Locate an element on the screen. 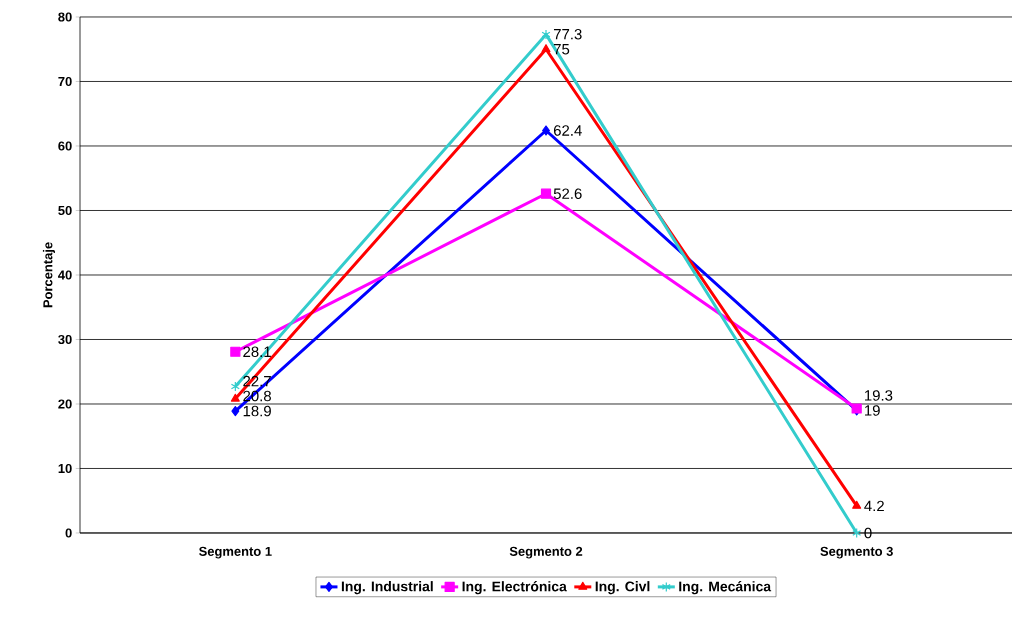 The width and height of the screenshot is (1019, 621). y-tick-label: 10 is located at coordinates (65, 468).